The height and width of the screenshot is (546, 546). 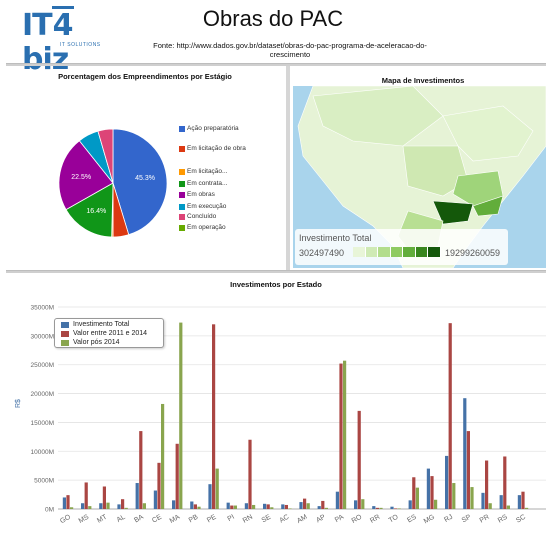 What do you see at coordinates (397, 252) in the screenshot?
I see `map-color-scale` at bounding box center [397, 252].